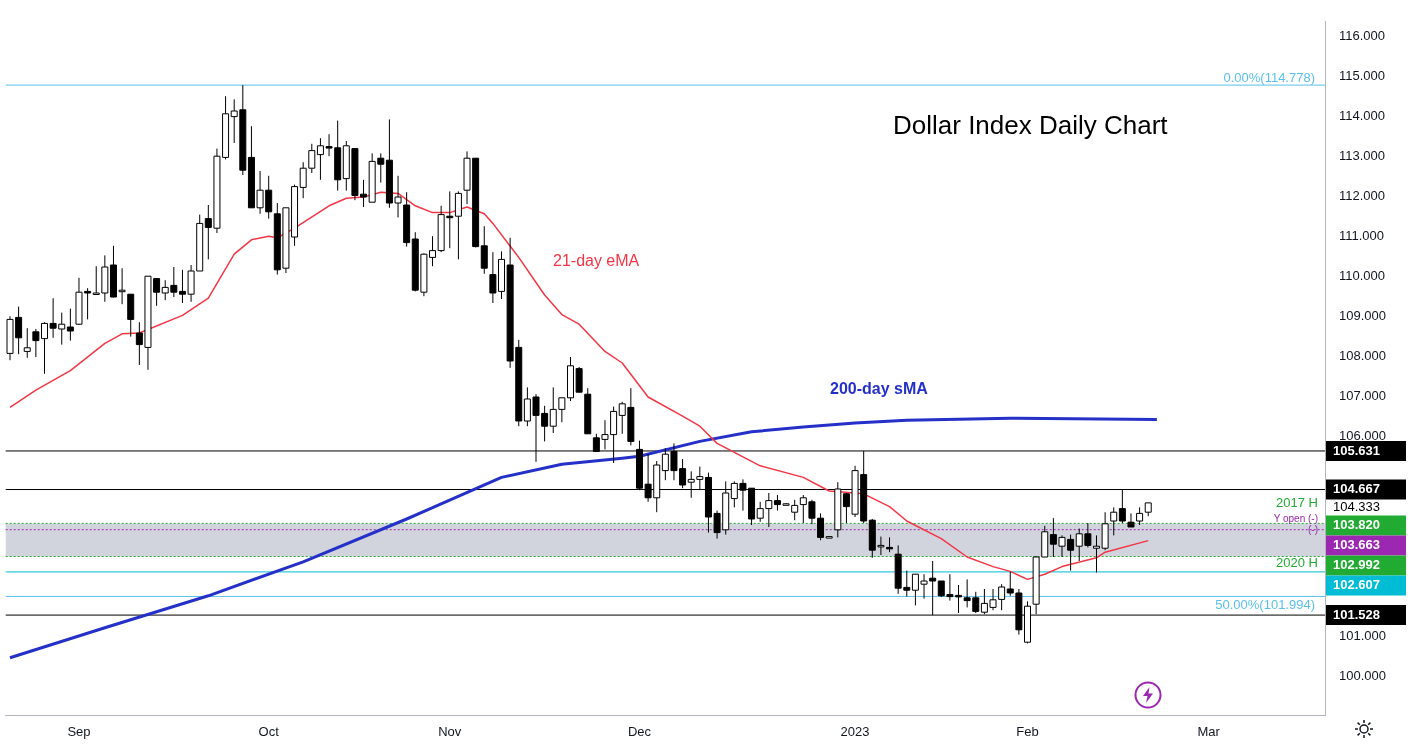  I want to click on y-tick-label: 114.000, so click(1362, 115).